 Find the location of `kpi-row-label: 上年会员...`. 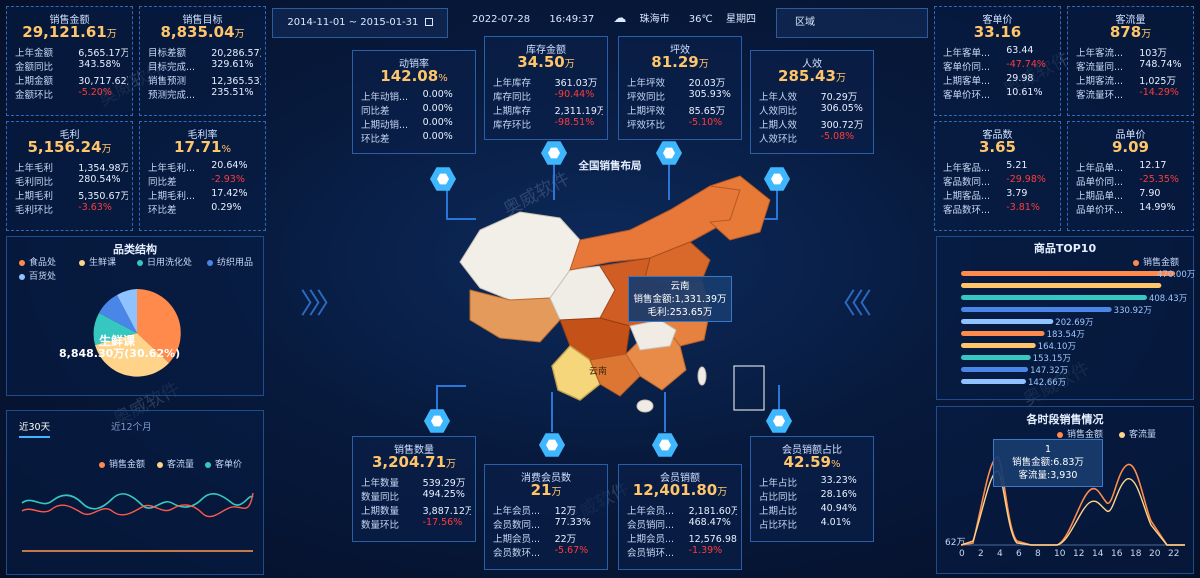

kpi-row-label: 上年会员... is located at coordinates (517, 511).